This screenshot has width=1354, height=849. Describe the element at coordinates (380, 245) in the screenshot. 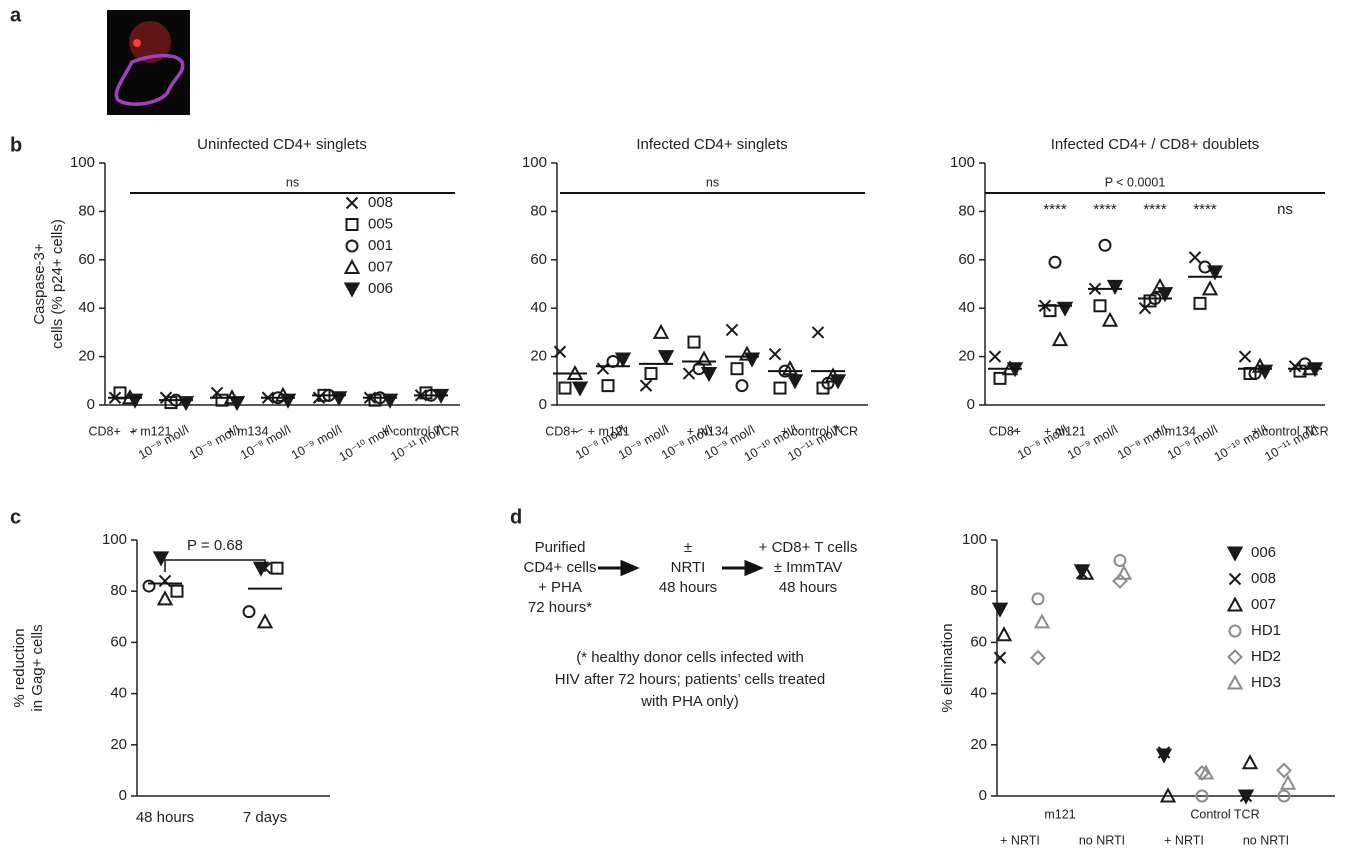

I see `legend-label: 001` at that location.